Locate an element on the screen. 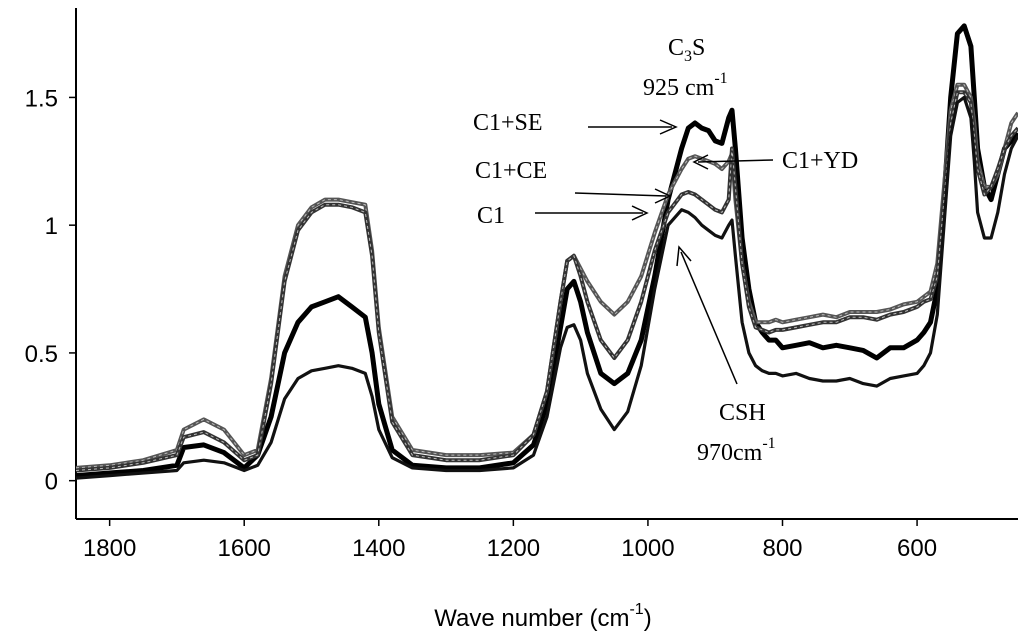  label-c1-ce: C1+CE is located at coordinates (511, 171).